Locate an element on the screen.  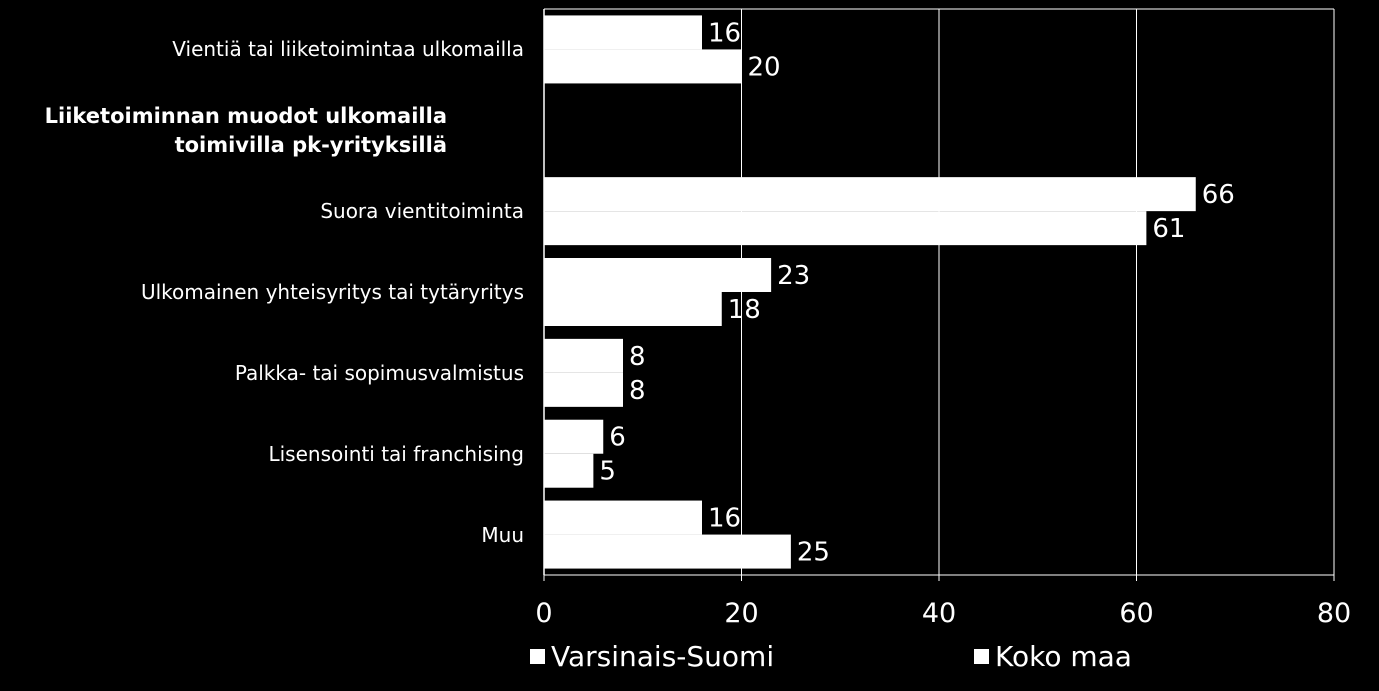
legend-label: Koko maa is located at coordinates (1063, 656).